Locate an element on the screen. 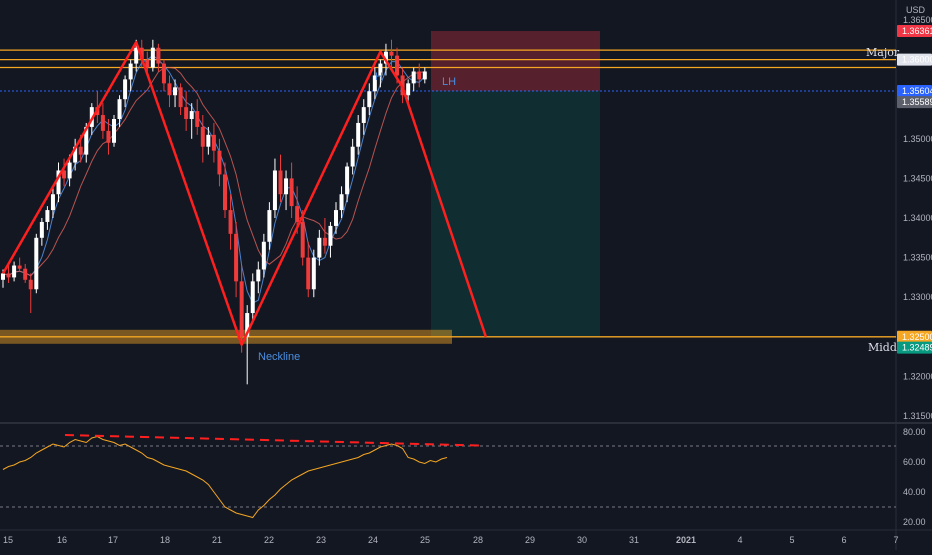 This screenshot has width=932, height=555. take-profit-zone is located at coordinates (515, 213).